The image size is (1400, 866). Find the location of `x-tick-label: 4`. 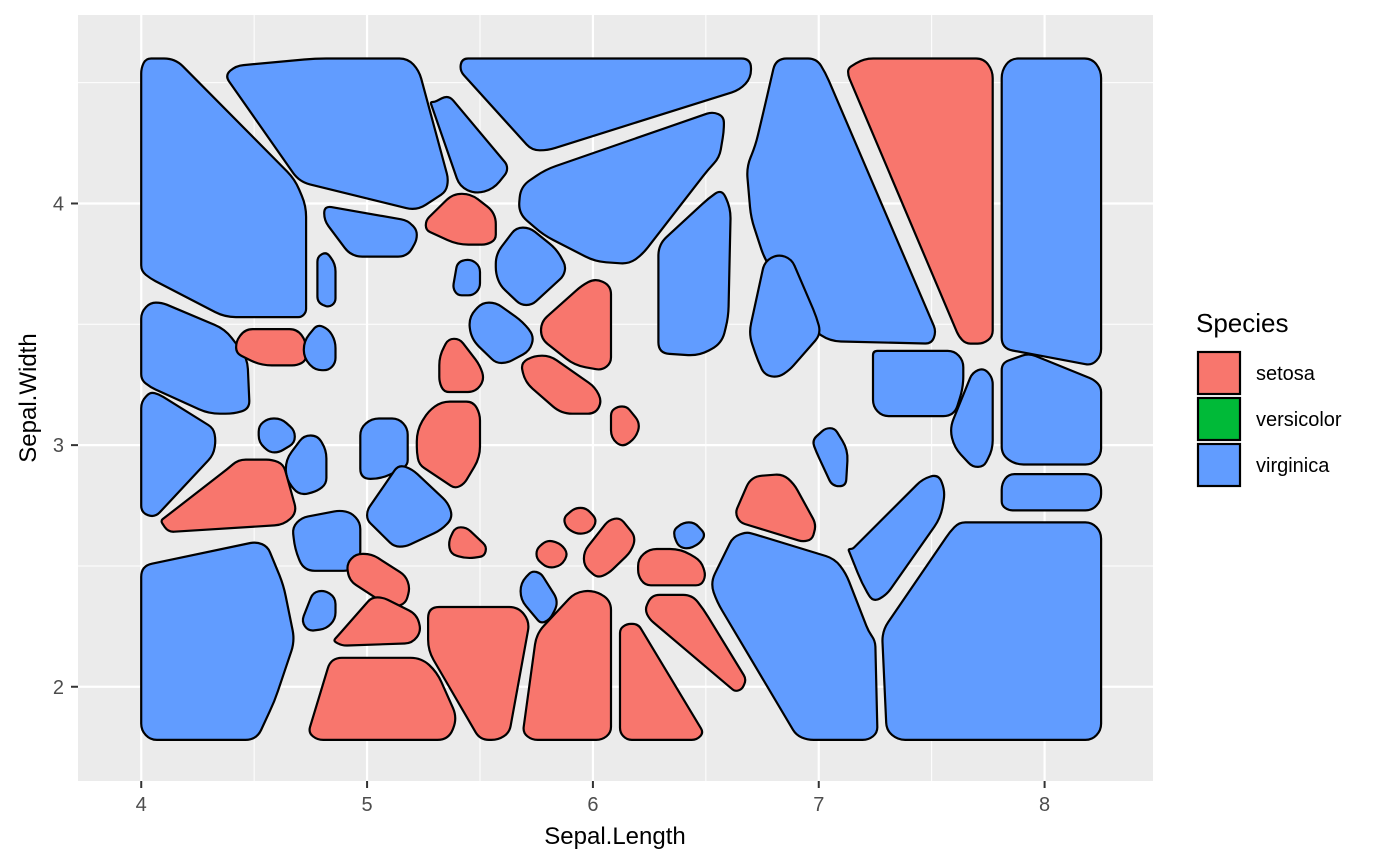

x-tick-label: 4 is located at coordinates (141, 805).